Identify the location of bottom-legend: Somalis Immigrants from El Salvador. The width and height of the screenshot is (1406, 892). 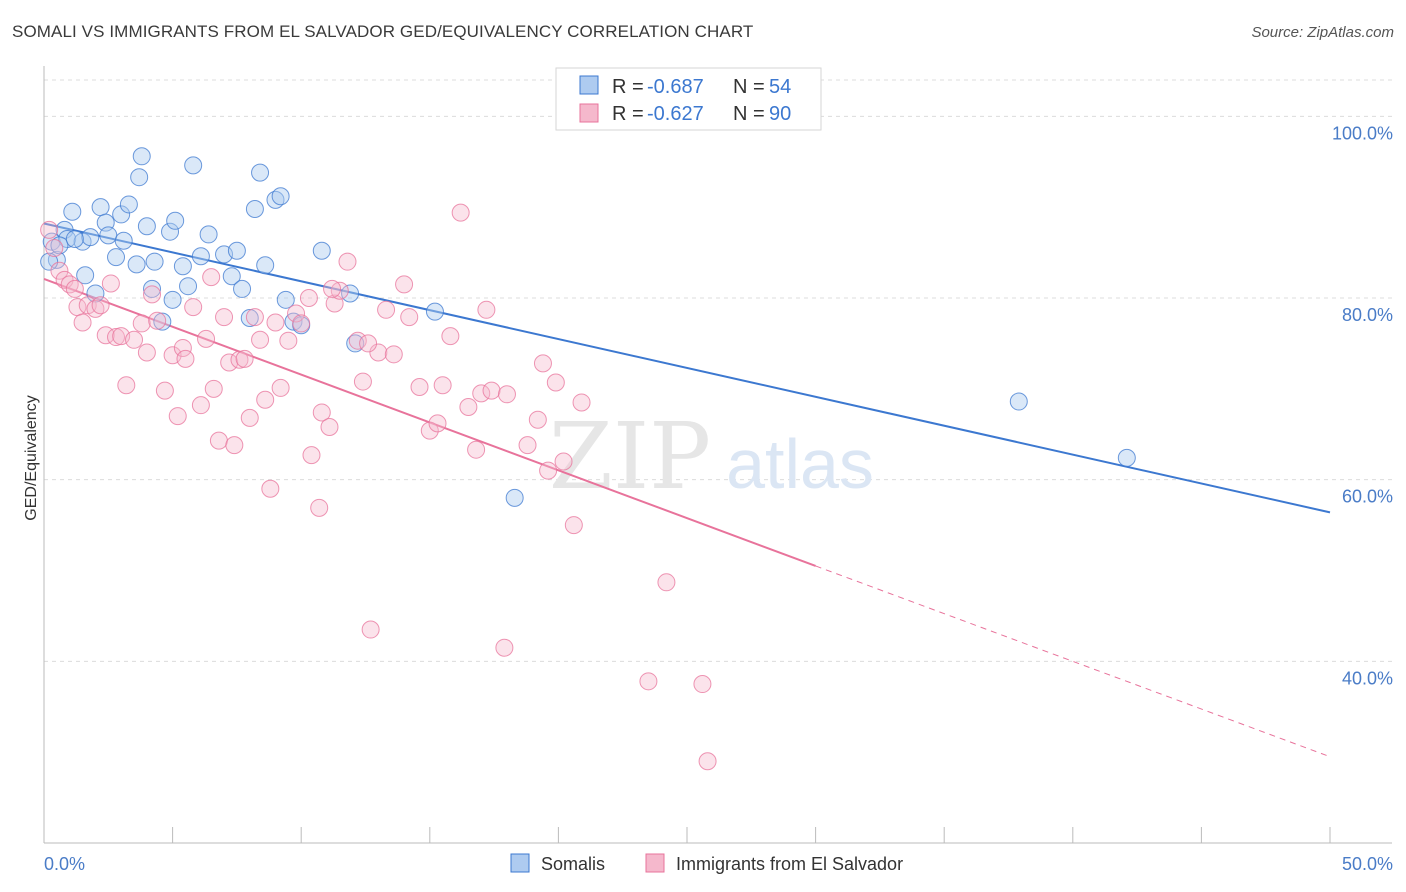
(706, 863).